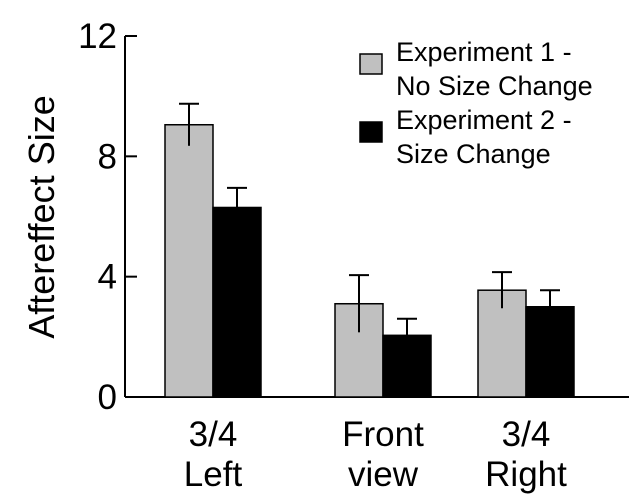 The width and height of the screenshot is (629, 496). What do you see at coordinates (526, 474) in the screenshot?
I see `category-label: Right` at bounding box center [526, 474].